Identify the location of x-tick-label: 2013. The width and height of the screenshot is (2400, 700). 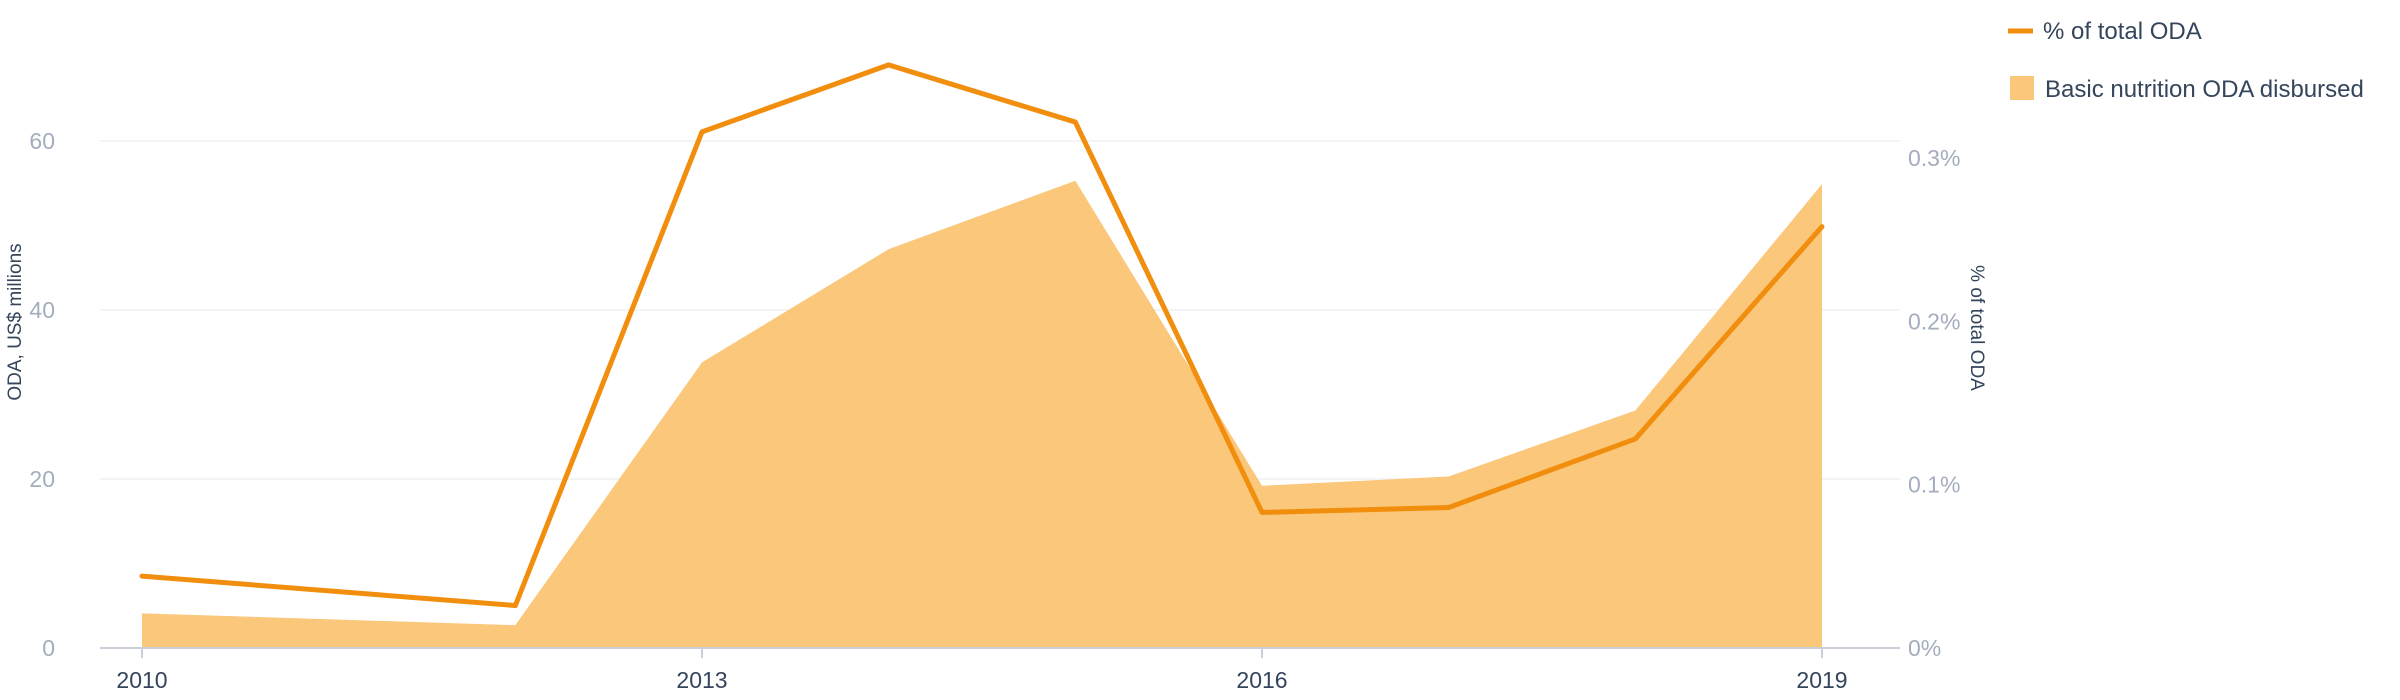
(701, 680).